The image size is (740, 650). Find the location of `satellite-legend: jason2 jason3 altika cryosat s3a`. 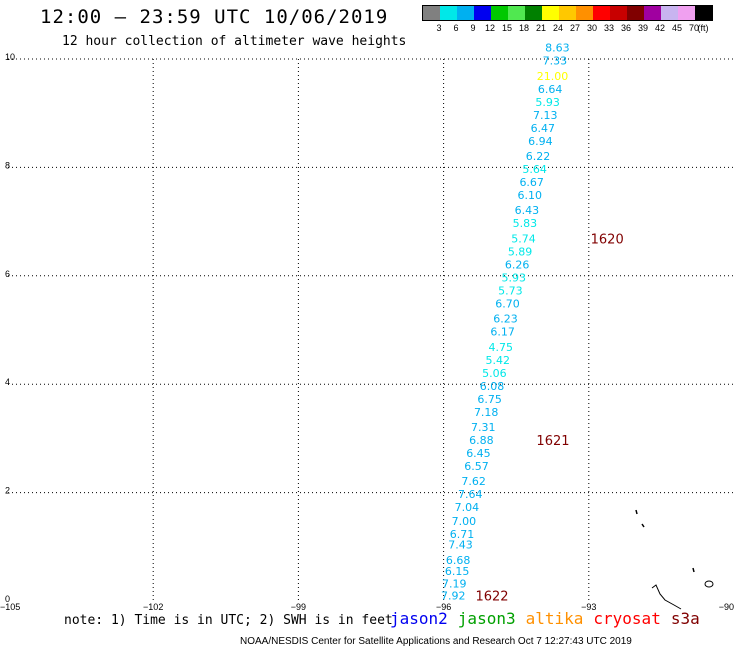

satellite-legend: jason2 jason3 altika cryosat s3a is located at coordinates (550, 618).